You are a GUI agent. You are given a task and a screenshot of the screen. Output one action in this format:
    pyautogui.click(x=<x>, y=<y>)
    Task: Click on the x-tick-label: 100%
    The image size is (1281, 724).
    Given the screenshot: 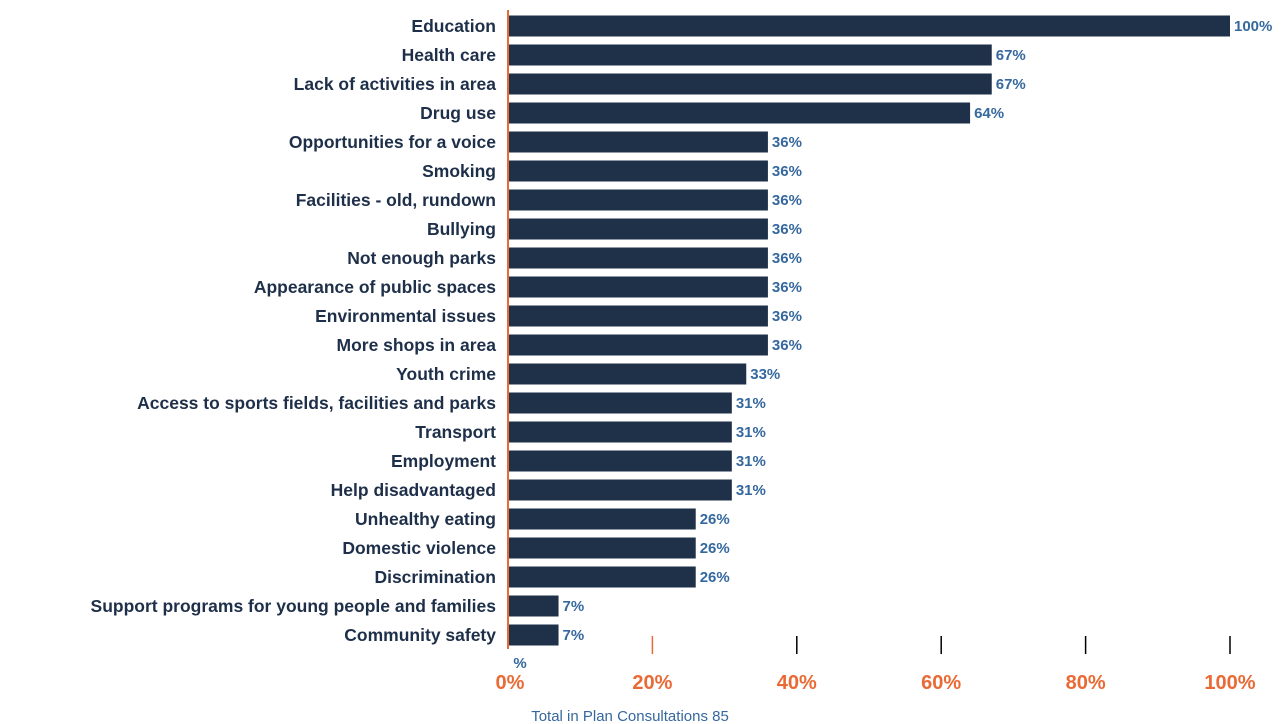 What is the action you would take?
    pyautogui.click(x=1229, y=683)
    